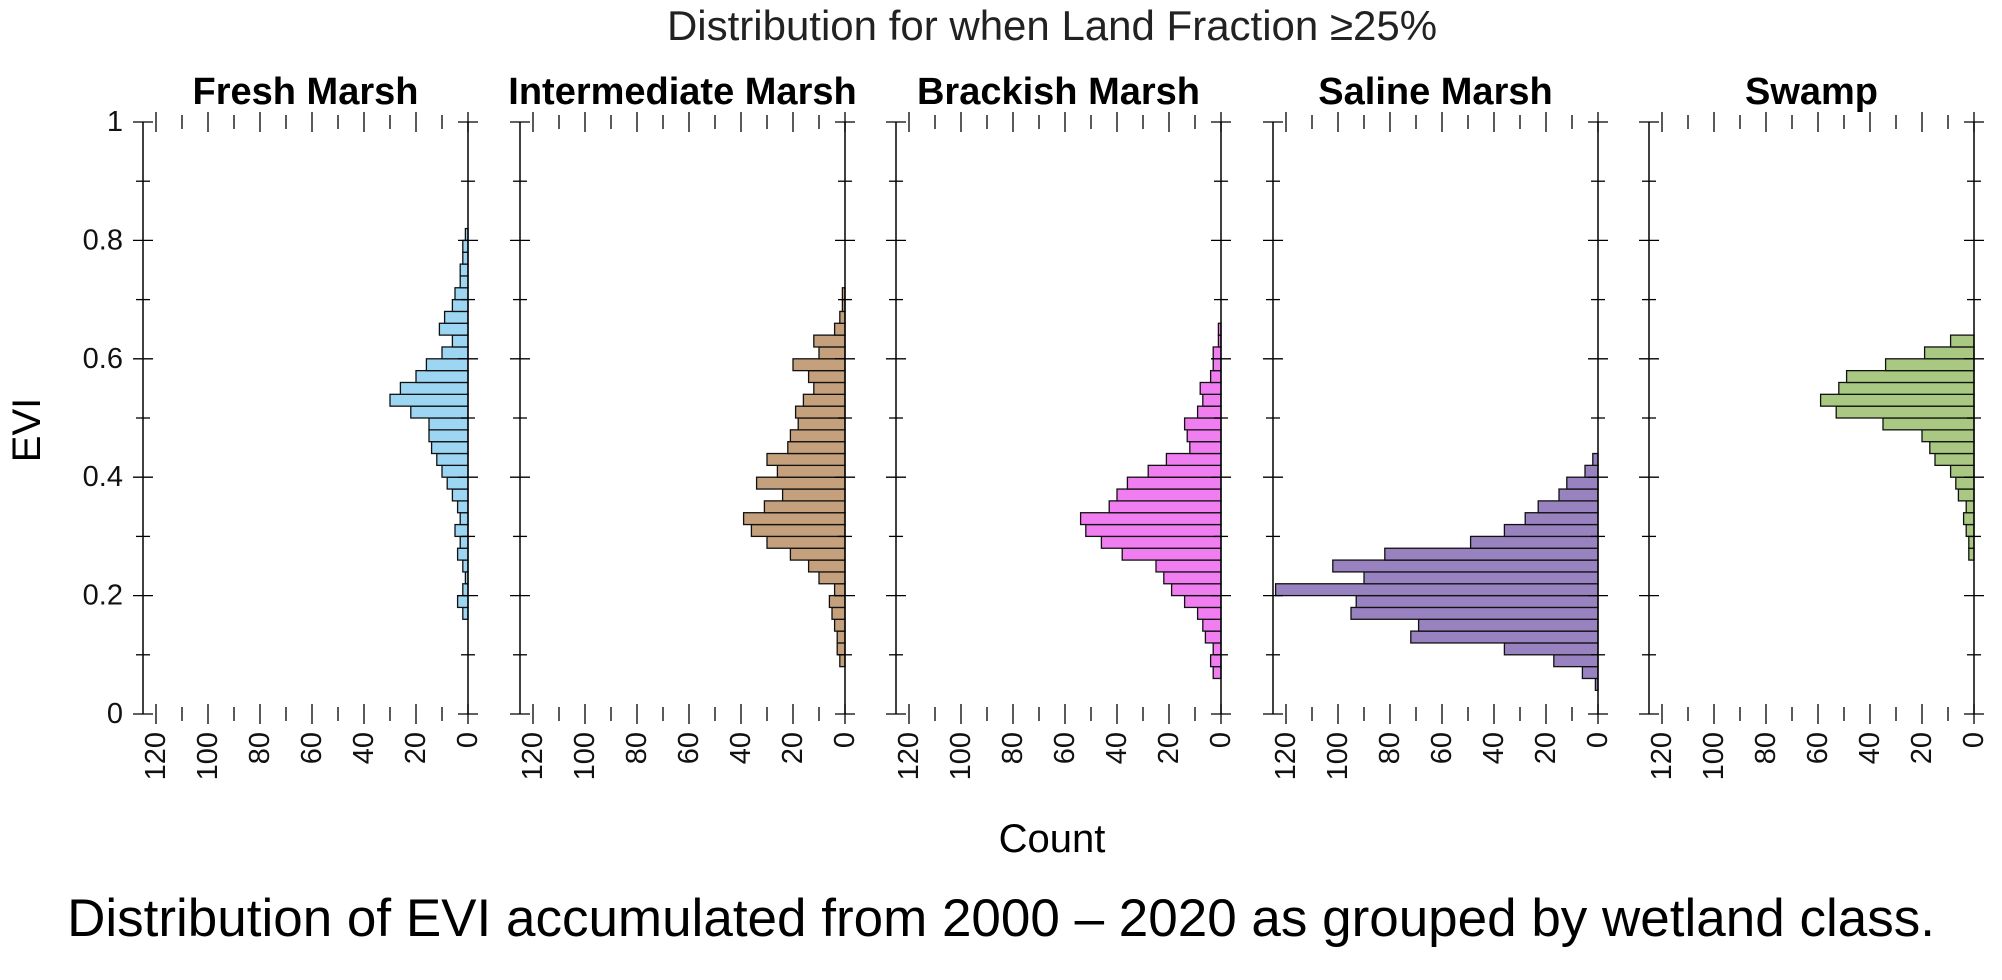 The image size is (2002, 980). I want to click on panel-fresh-marsh: Fresh Marsh 120 100 80 60 40 20 0 0 0.2 0.4 0.6 0.8 1, so click(283, 425).